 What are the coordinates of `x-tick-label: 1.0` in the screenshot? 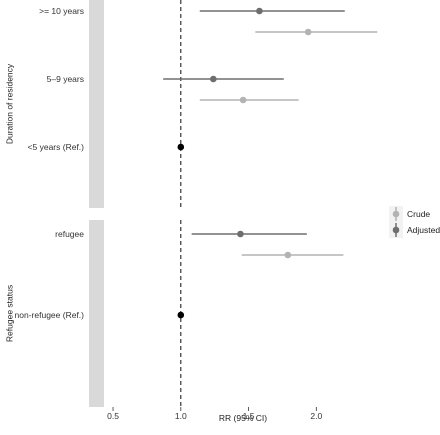 It's located at (181, 416).